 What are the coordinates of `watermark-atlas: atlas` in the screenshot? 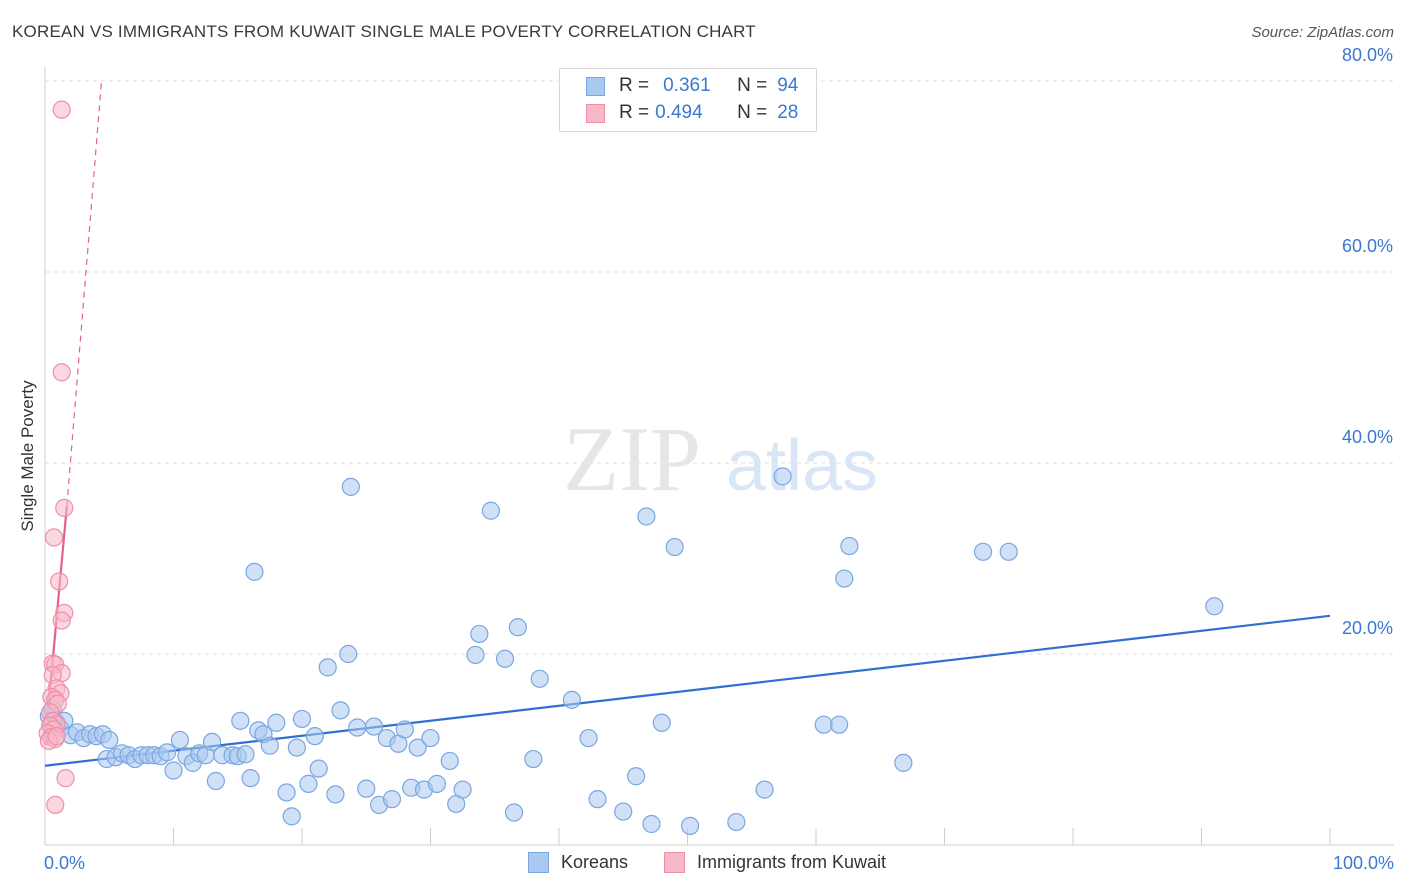 It's located at (802, 466).